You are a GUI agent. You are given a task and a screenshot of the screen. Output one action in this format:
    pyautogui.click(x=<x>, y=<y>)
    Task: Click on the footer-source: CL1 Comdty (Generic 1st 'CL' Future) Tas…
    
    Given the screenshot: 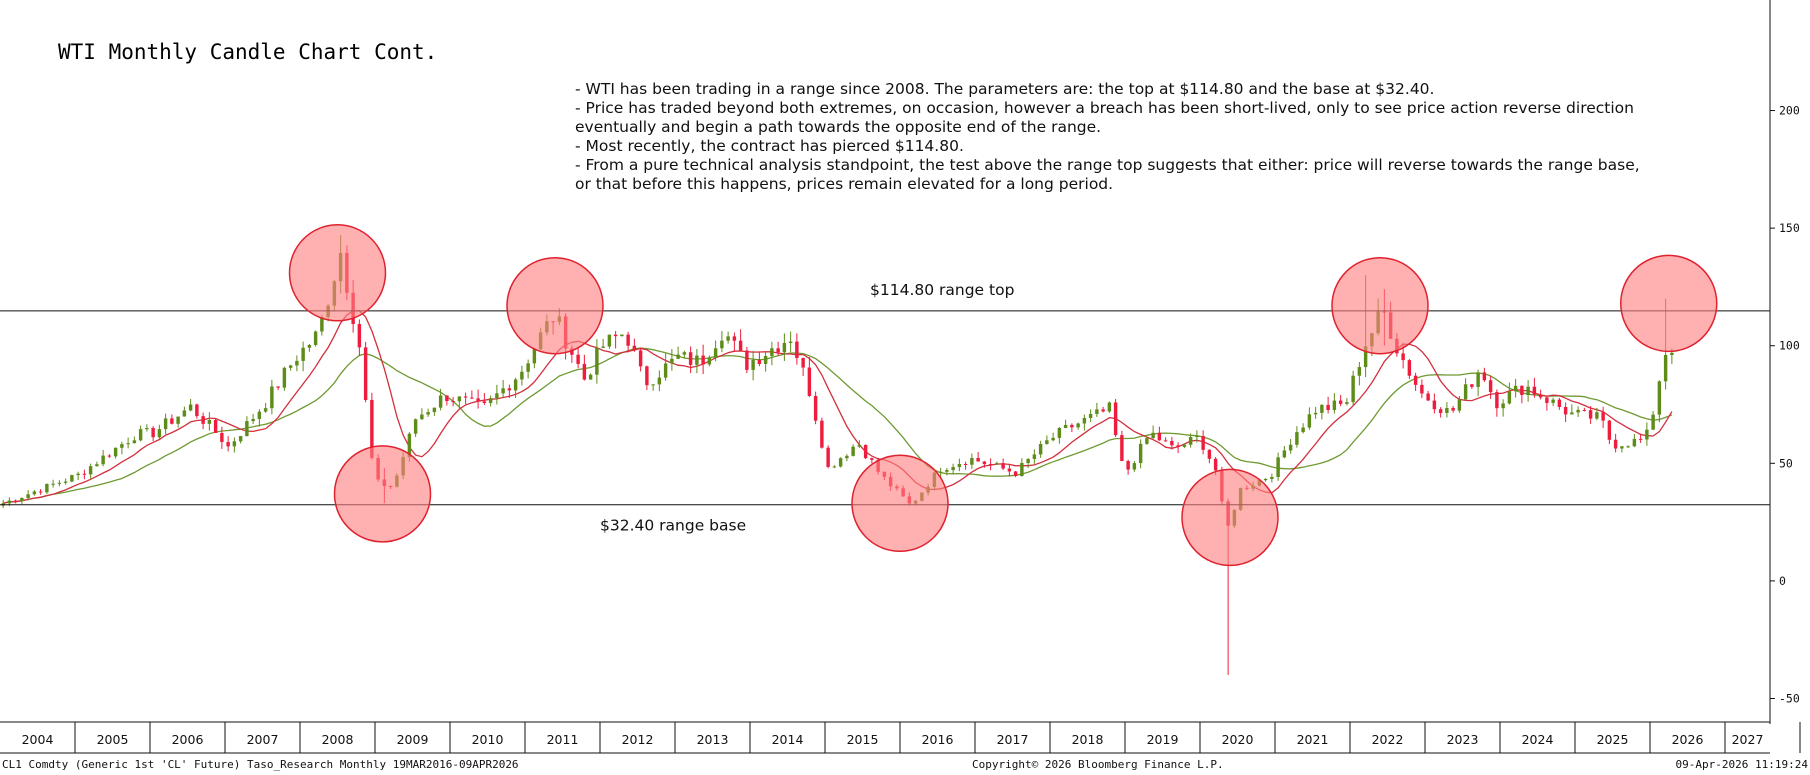 What is the action you would take?
    pyautogui.click(x=260, y=764)
    